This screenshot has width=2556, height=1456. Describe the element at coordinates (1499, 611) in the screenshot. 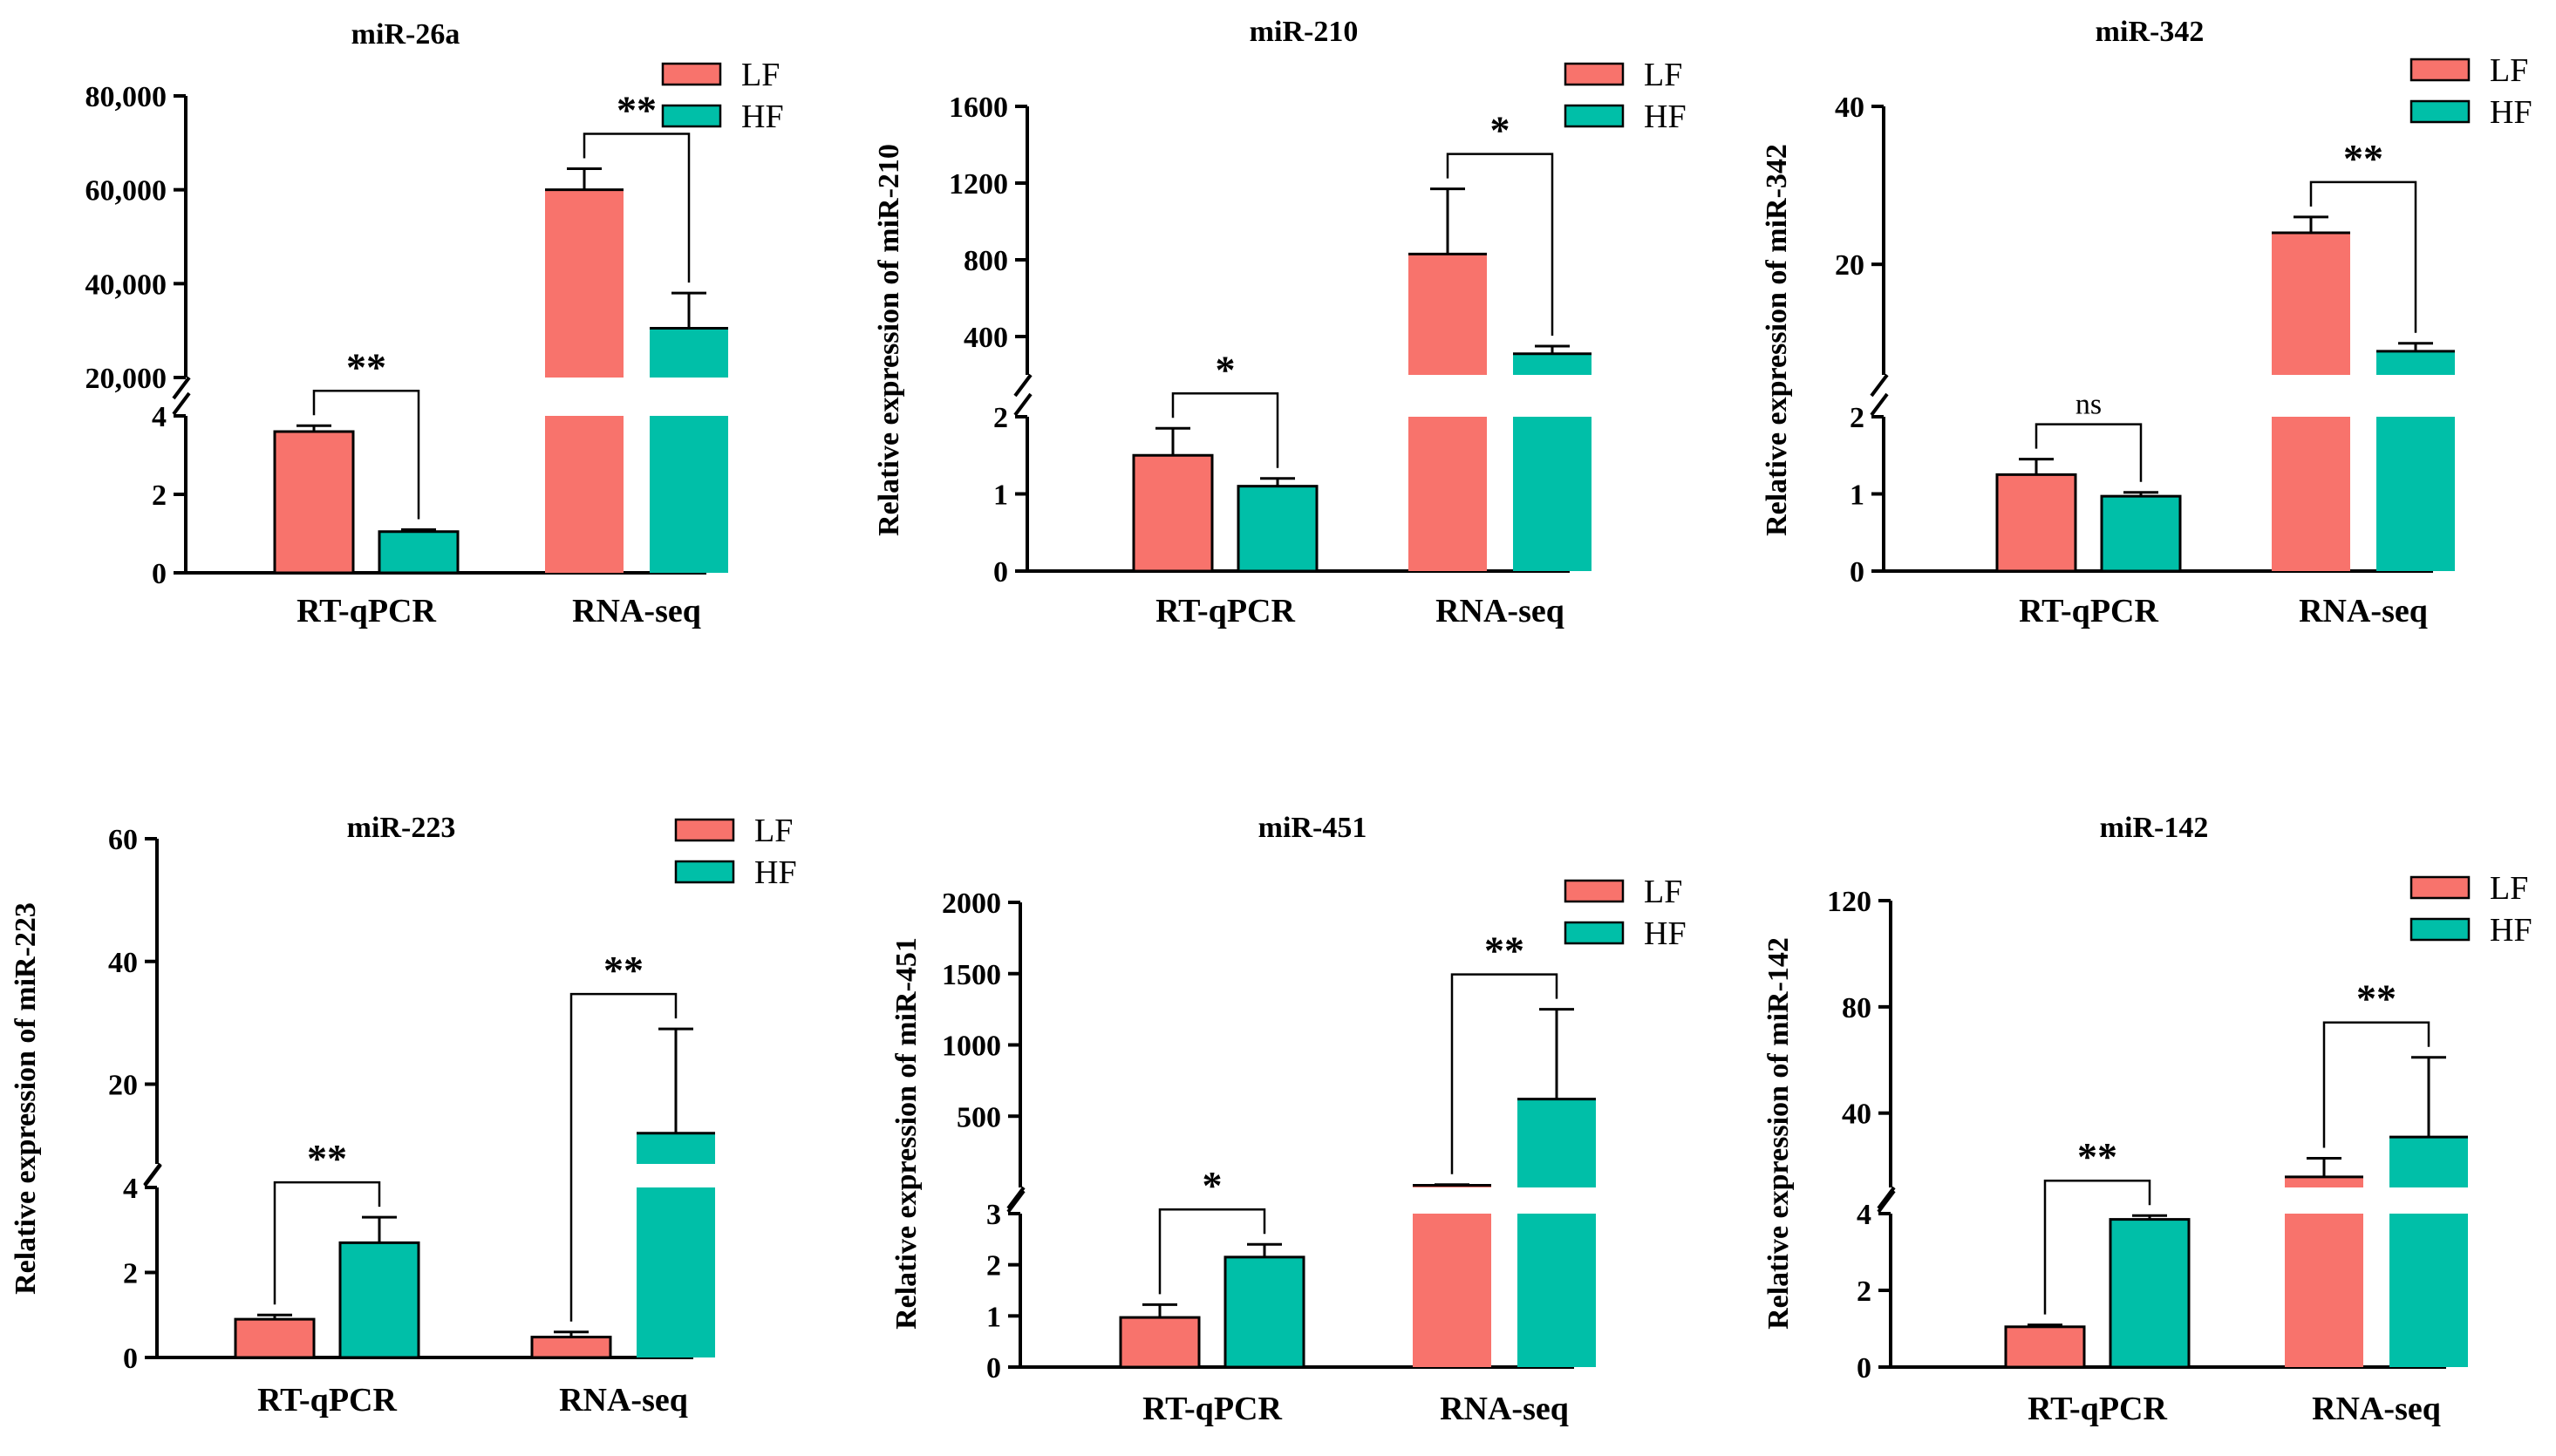

I see `panel-2-x-category-label: RNA-seq` at that location.